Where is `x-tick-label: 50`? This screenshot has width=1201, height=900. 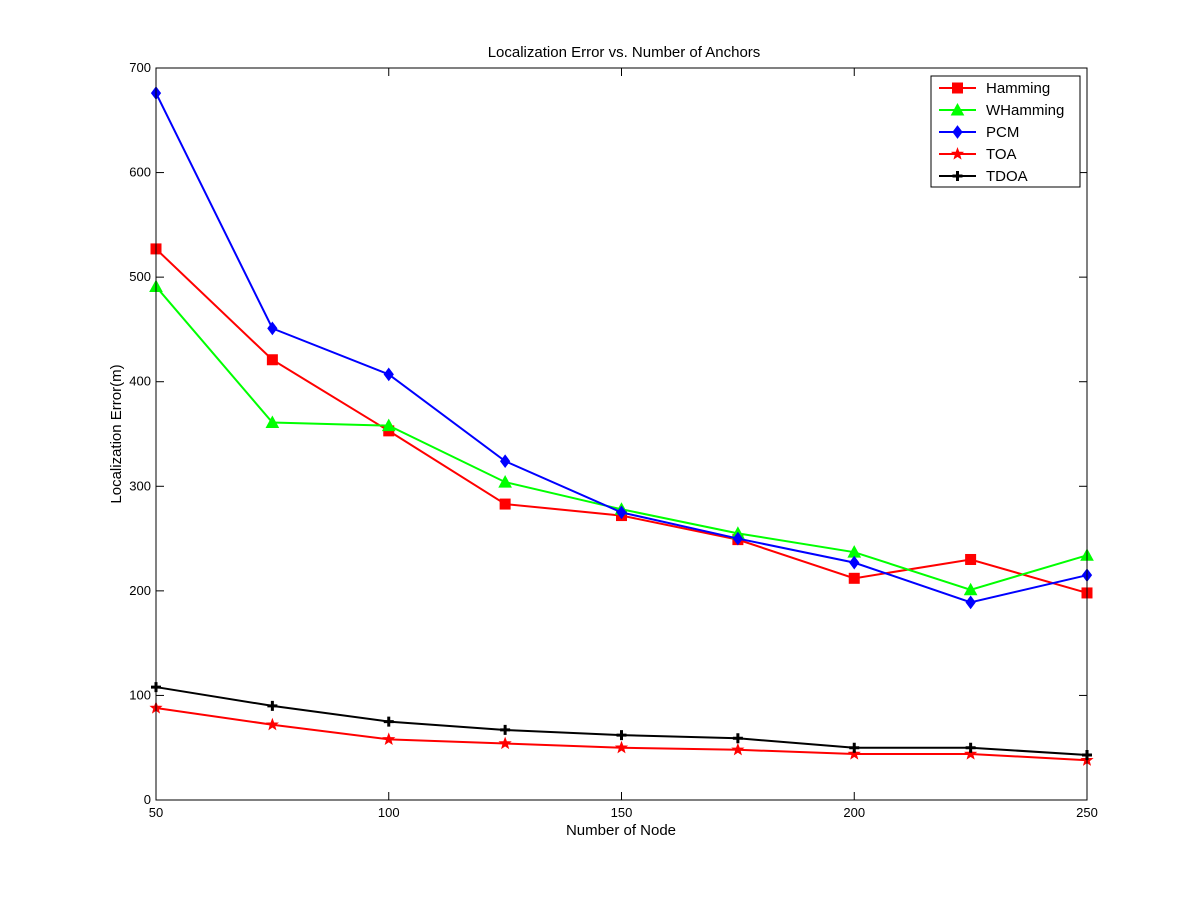 x-tick-label: 50 is located at coordinates (156, 812).